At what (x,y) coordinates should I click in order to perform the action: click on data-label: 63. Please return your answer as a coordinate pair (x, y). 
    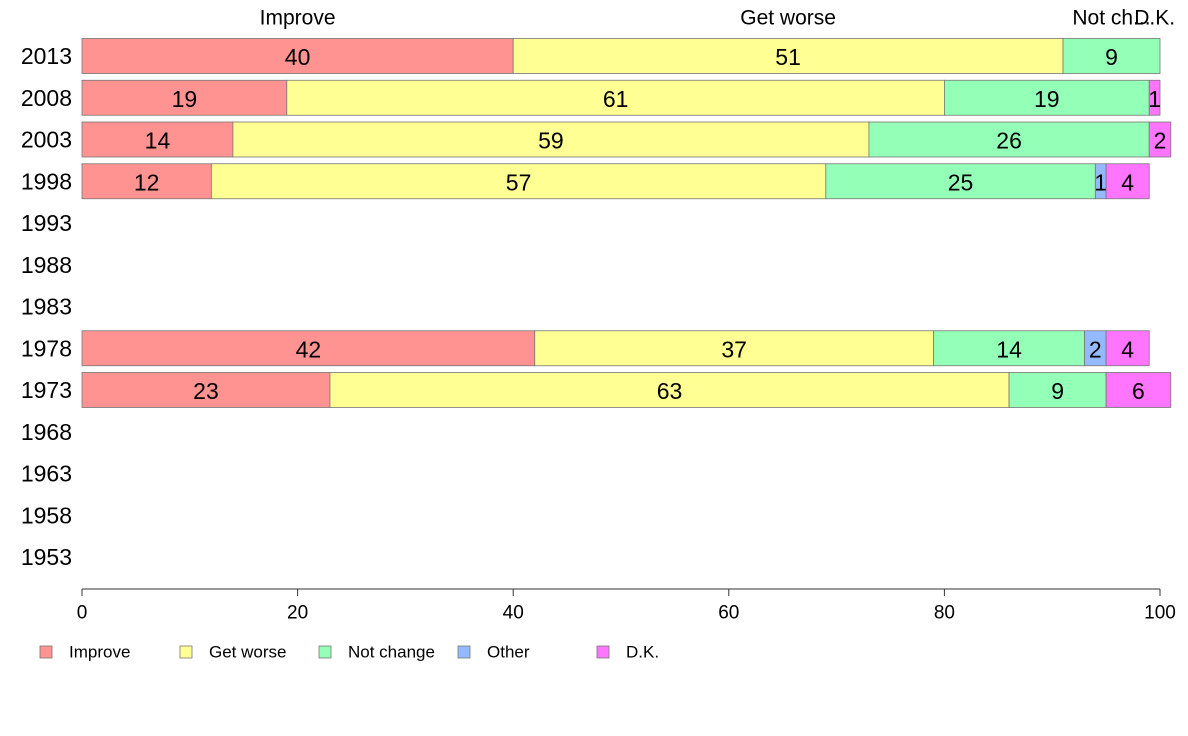
    Looking at the image, I should click on (670, 391).